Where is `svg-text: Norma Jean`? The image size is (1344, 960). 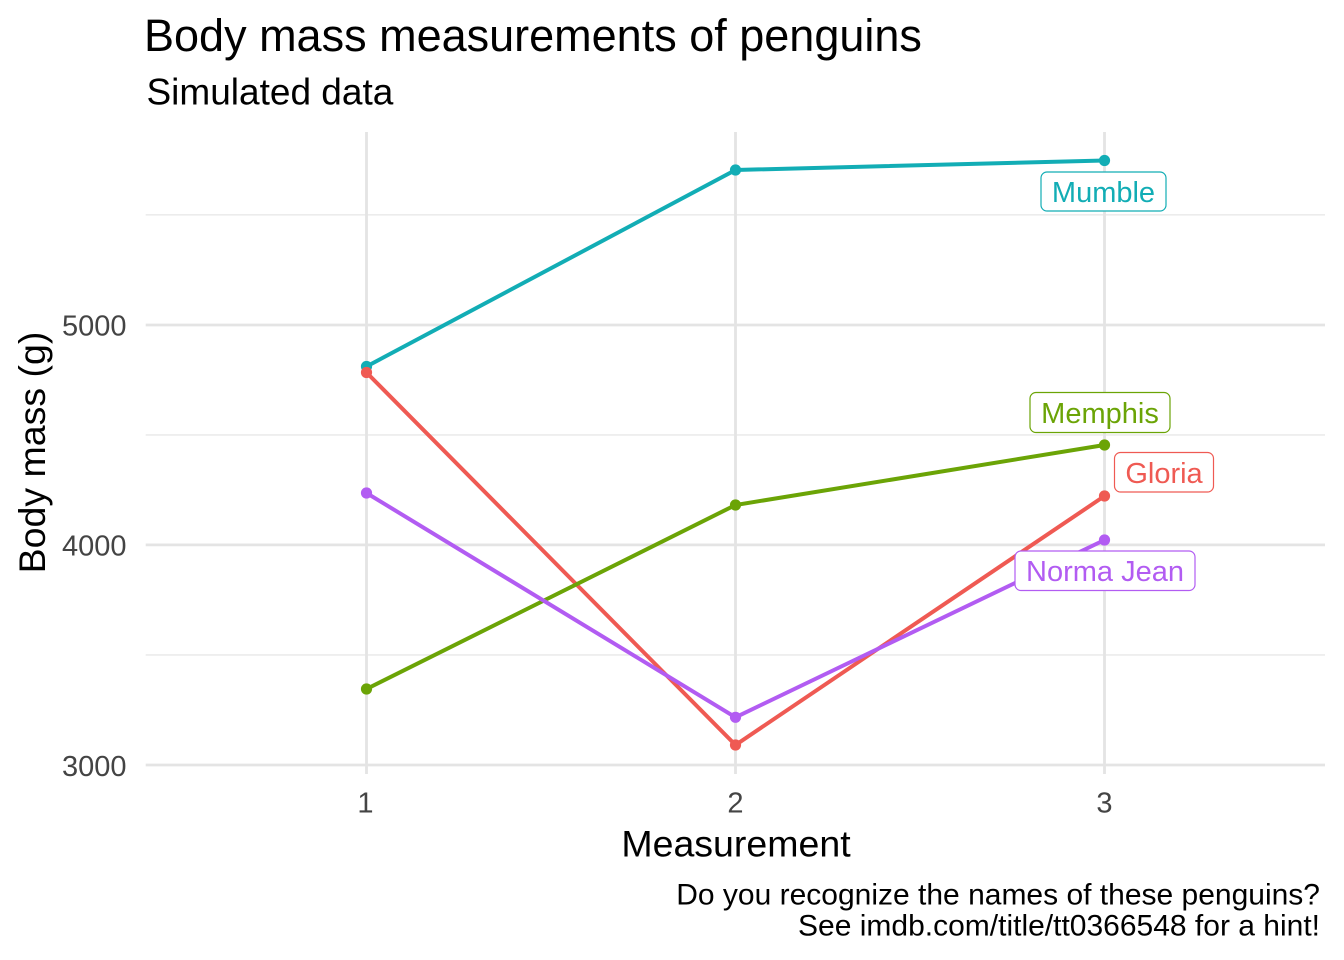
svg-text: Norma Jean is located at coordinates (1105, 572).